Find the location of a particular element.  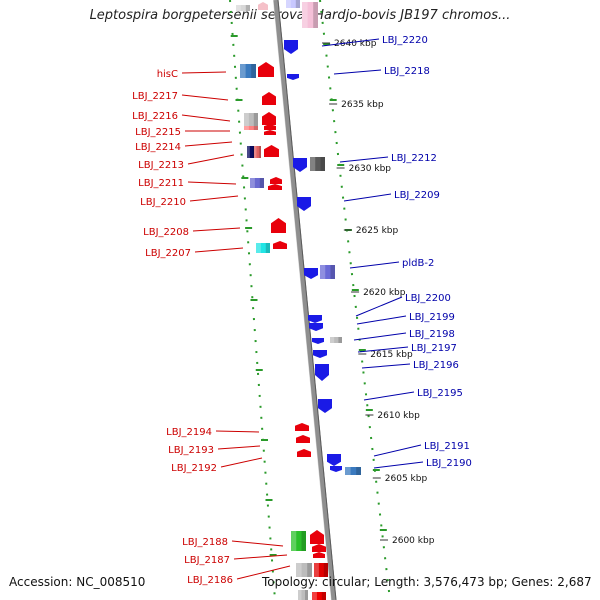

accession-label: Accession: NC_008510 is located at coordinates (77, 582).